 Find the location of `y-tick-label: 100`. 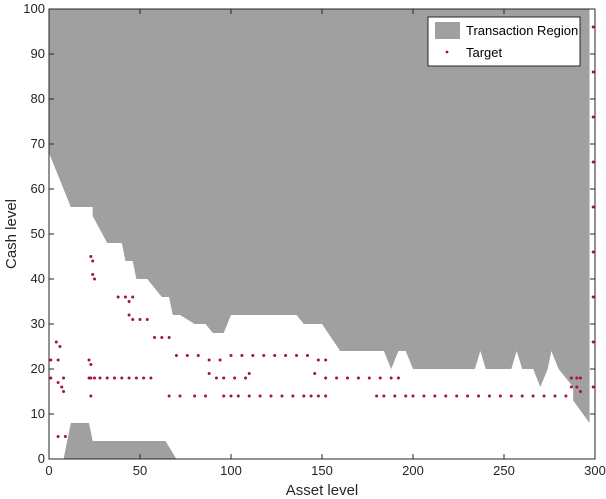

y-tick-label: 100 is located at coordinates (34, 8).